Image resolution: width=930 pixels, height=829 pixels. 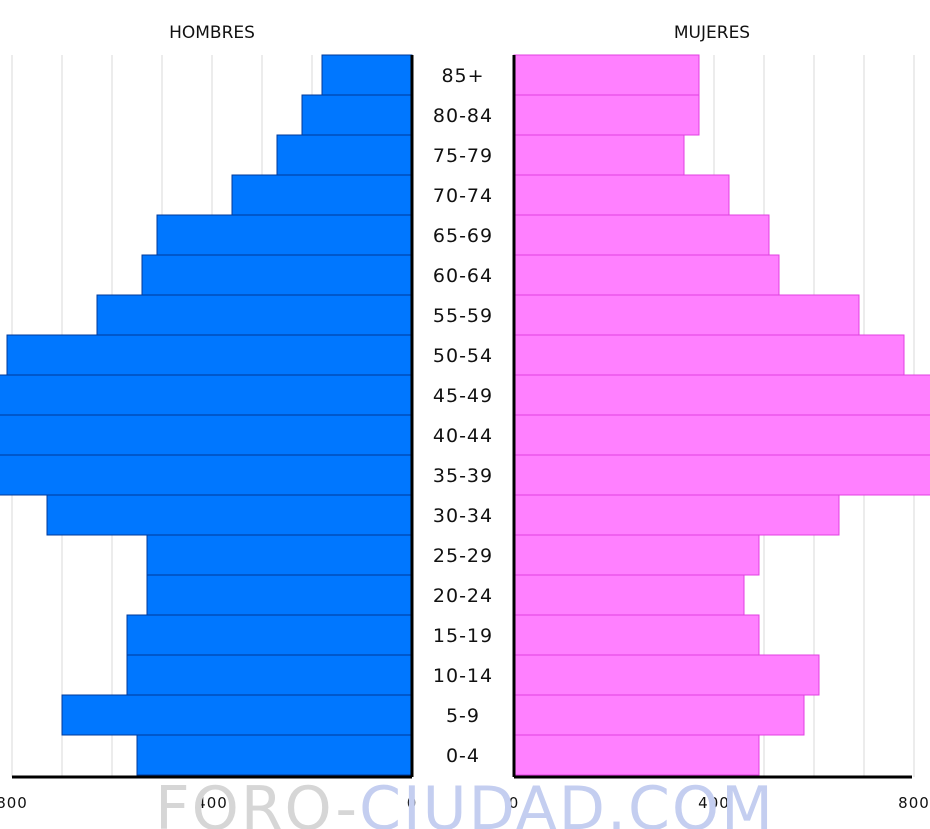 What do you see at coordinates (463, 196) in the screenshot?
I see `age-label: 70-74` at bounding box center [463, 196].